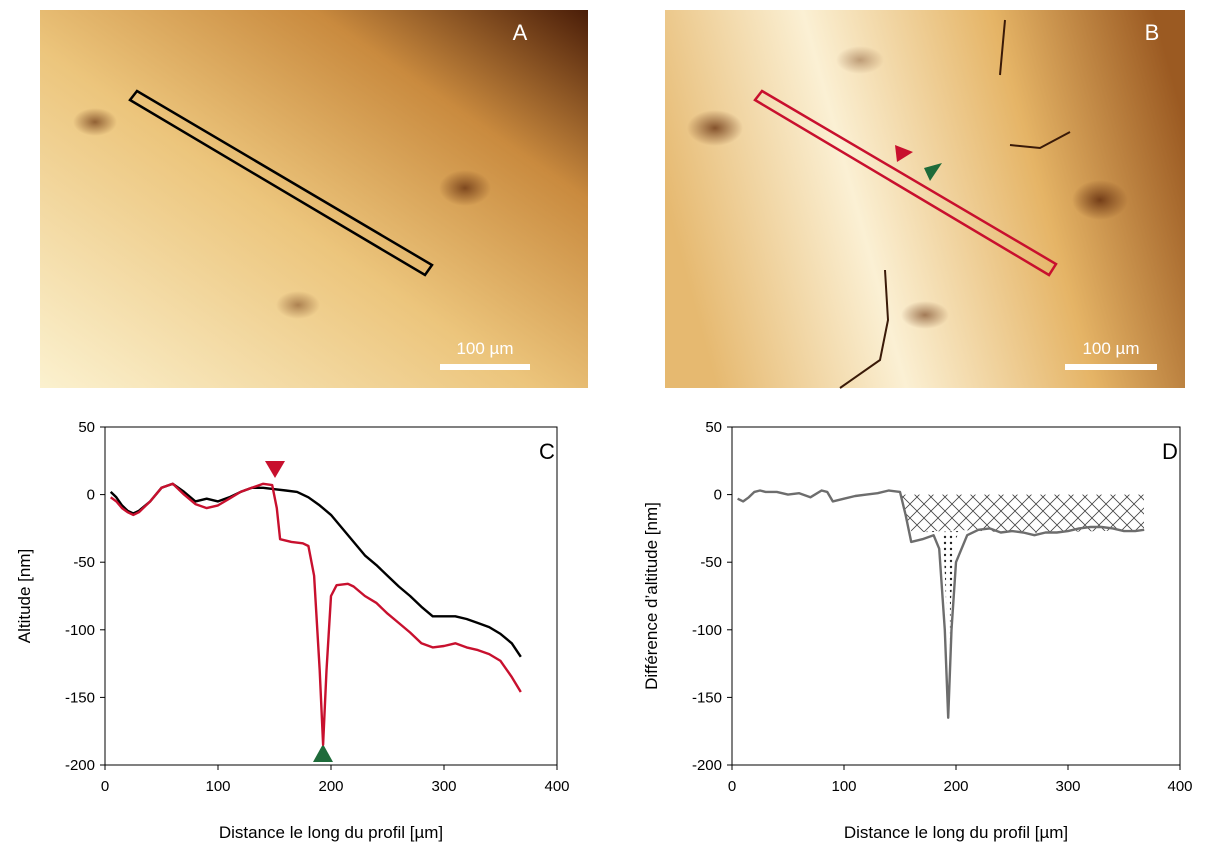 This screenshot has width=1208, height=849. I want to click on panel-label: D, so click(1170, 451).